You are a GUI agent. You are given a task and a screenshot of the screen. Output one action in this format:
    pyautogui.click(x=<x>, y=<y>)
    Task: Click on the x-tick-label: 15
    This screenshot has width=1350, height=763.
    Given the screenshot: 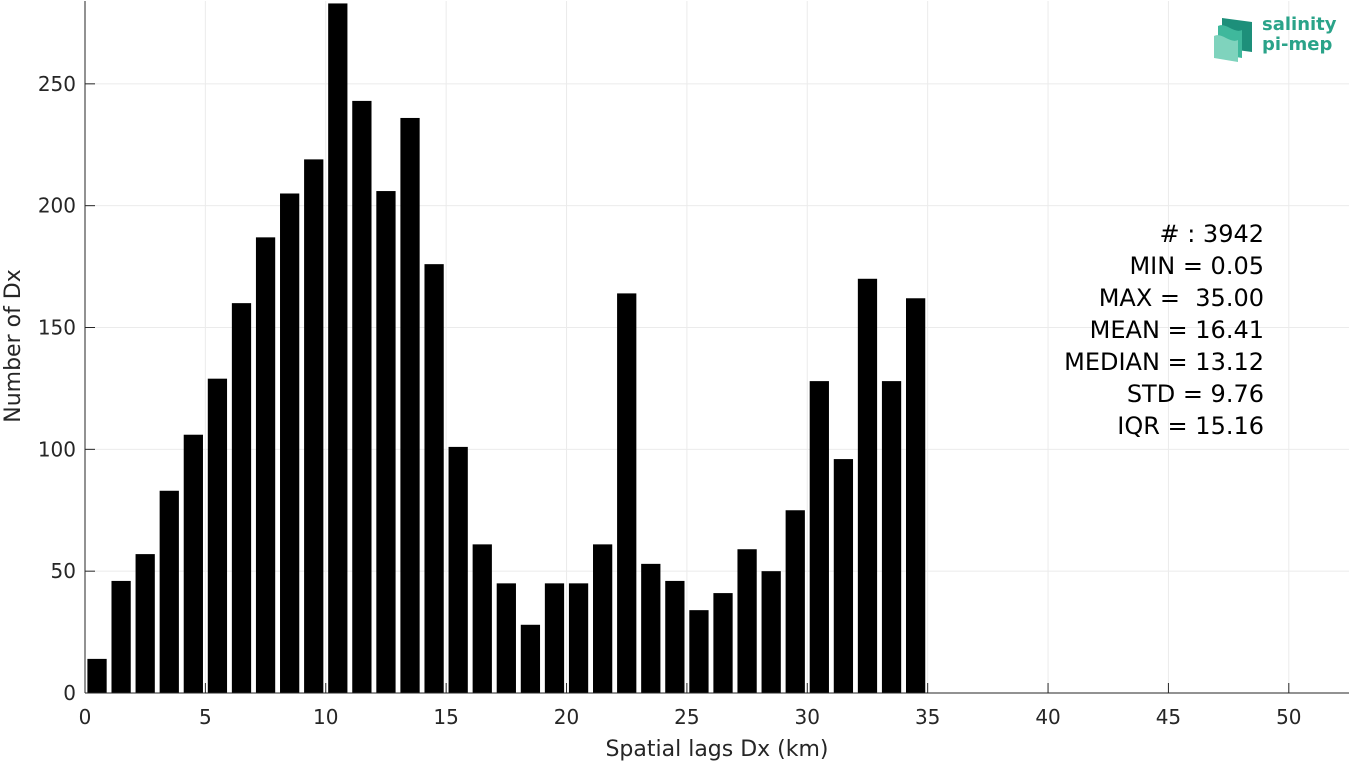 What is the action you would take?
    pyautogui.click(x=445, y=717)
    